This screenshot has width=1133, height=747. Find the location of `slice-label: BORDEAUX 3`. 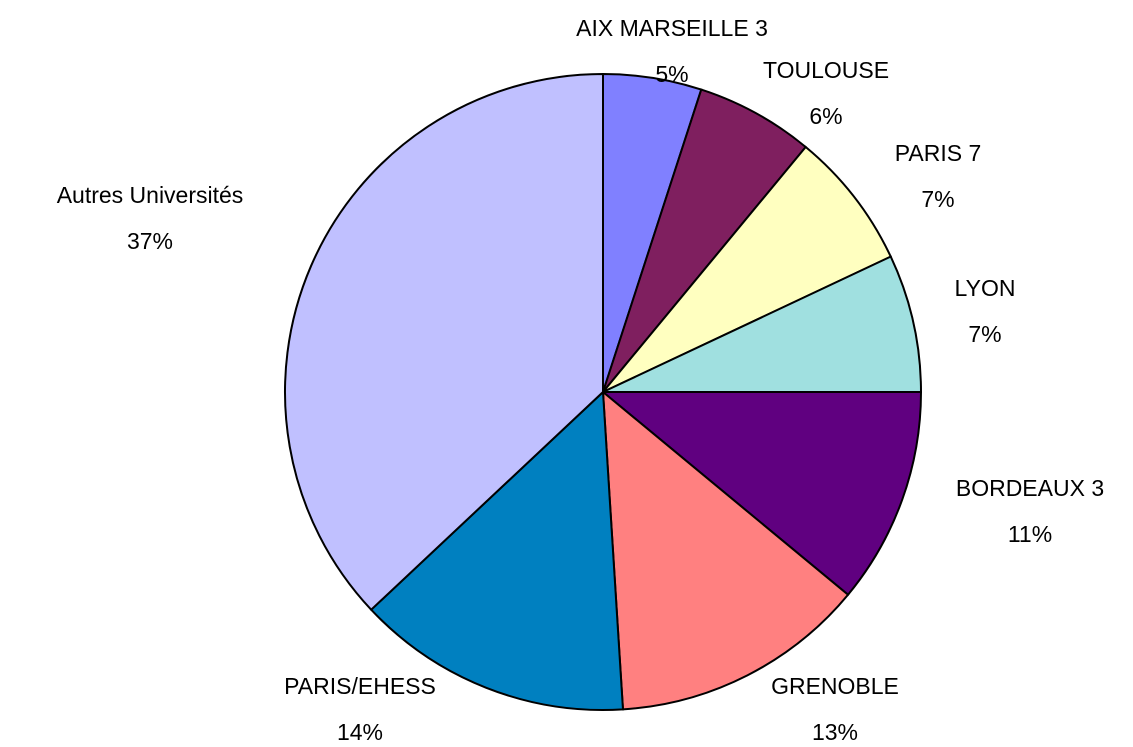

slice-label: BORDEAUX 3 is located at coordinates (1030, 488).